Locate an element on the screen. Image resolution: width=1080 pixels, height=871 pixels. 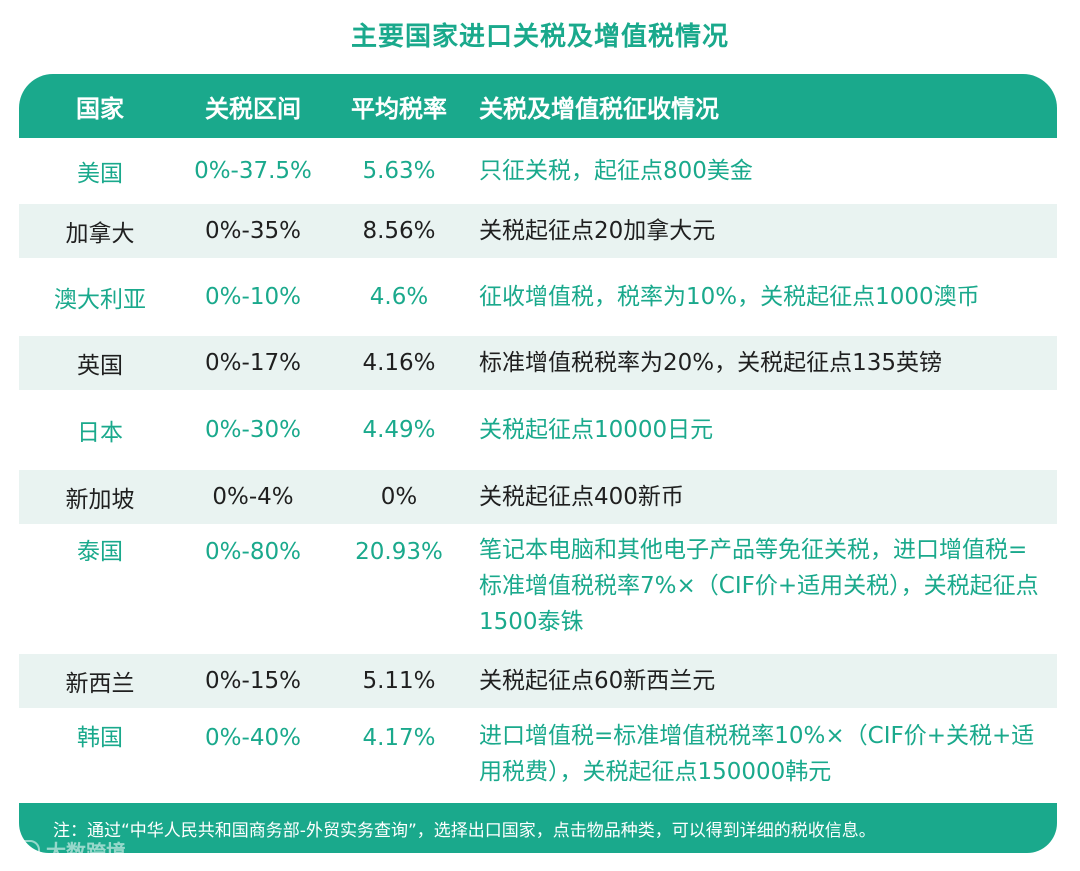
cell-avg: 8.56% is located at coordinates (399, 231).